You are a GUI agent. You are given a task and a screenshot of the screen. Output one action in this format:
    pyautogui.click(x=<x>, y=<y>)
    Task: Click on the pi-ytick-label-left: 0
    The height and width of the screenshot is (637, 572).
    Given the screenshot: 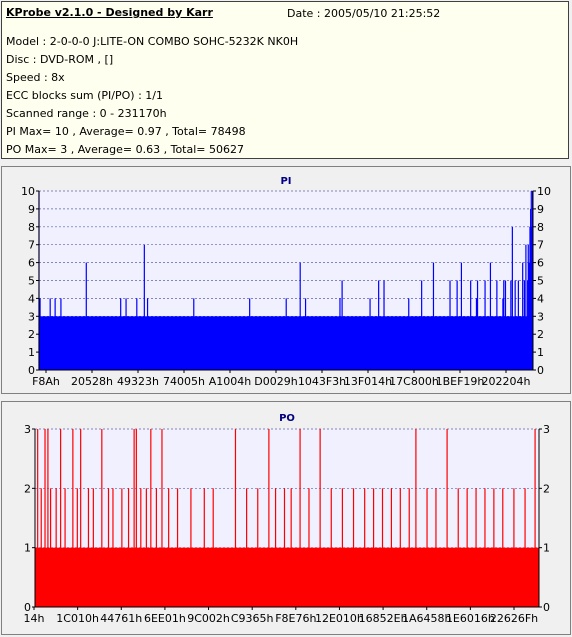 What is the action you would take?
    pyautogui.click(x=31, y=370)
    